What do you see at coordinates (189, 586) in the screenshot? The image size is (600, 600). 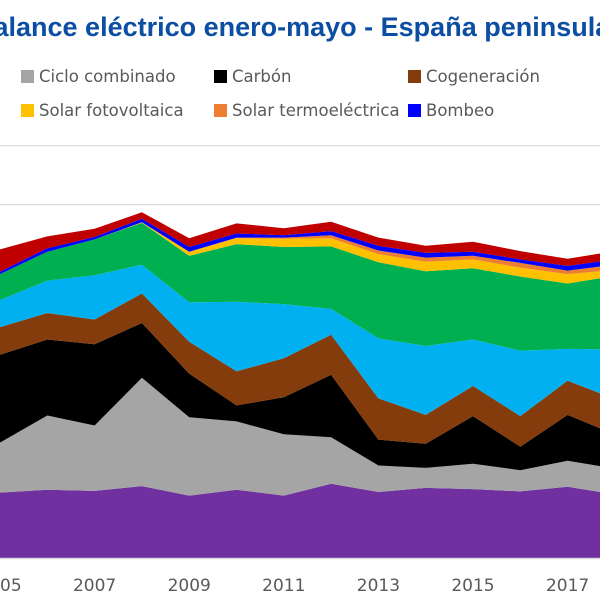 I see `x-tick-label: 2009` at bounding box center [189, 586].